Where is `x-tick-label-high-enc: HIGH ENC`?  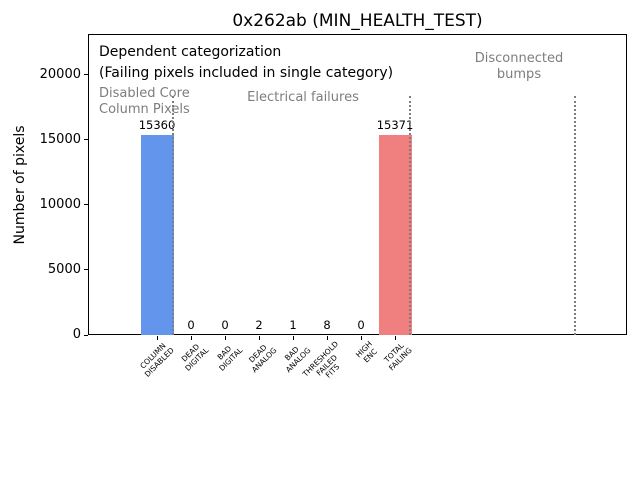 x-tick-label-high-enc: HIGH ENC is located at coordinates (366, 352).